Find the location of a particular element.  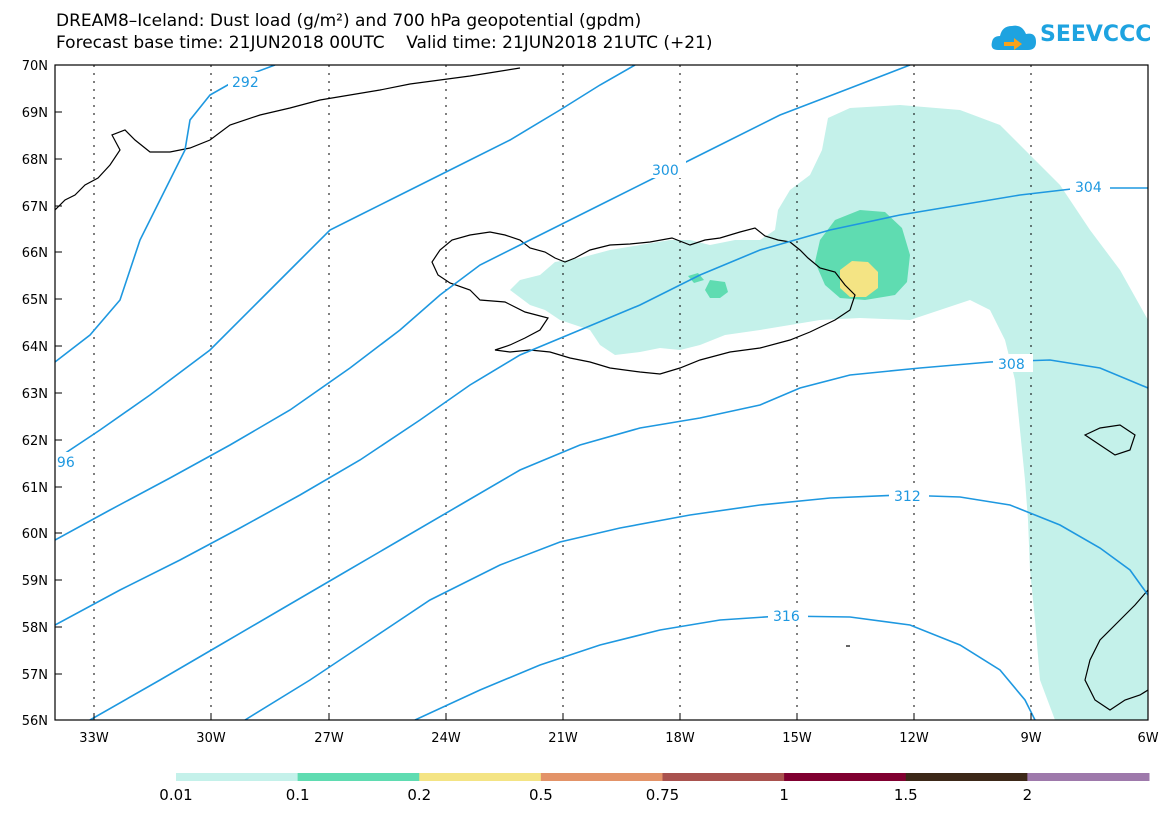

colorbar-tick-label: 0.75 is located at coordinates (662, 795).